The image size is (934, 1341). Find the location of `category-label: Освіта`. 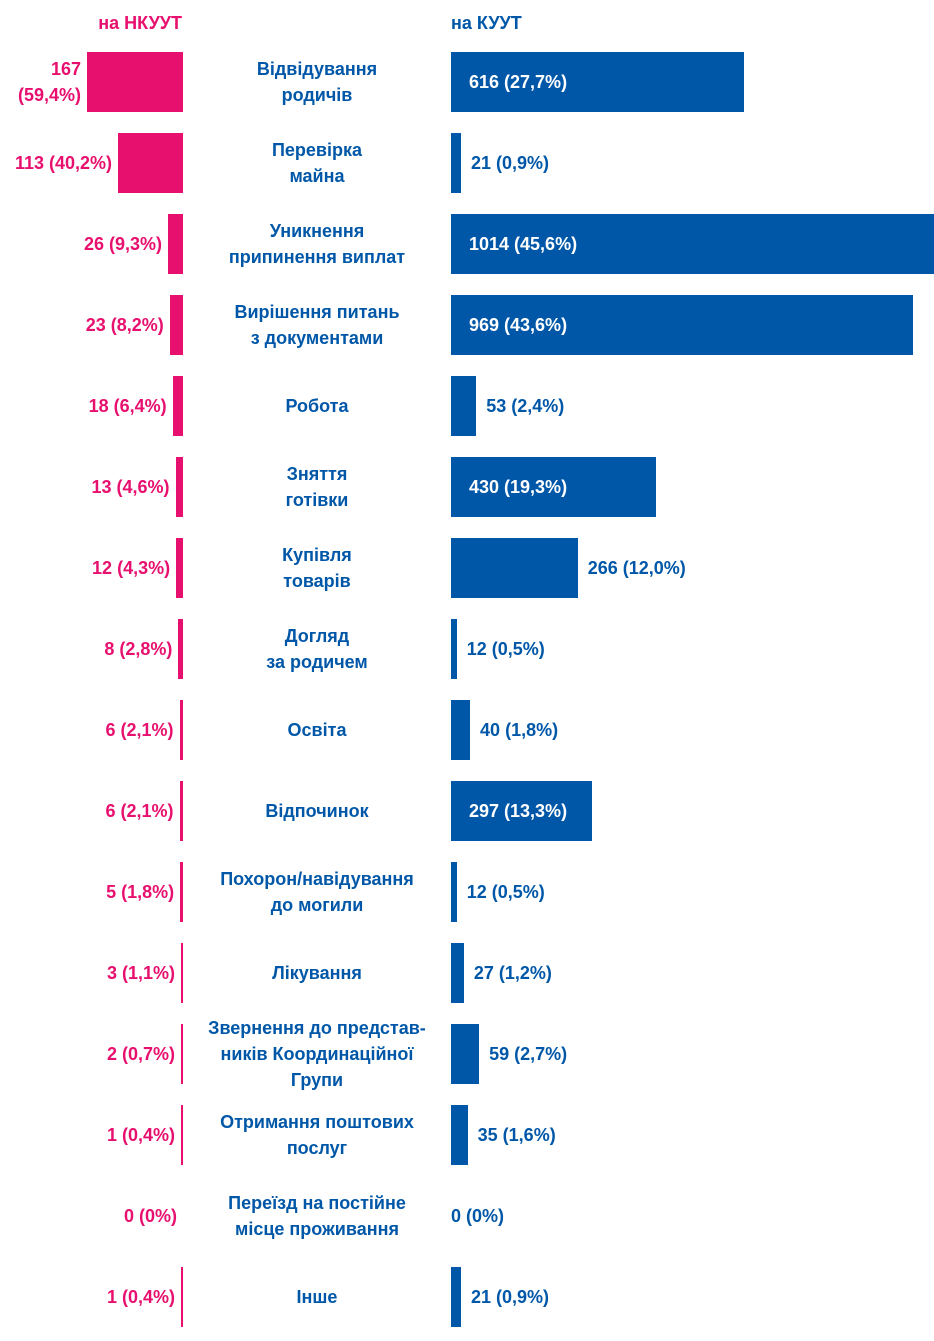

category-label: Освіта is located at coordinates (317, 730).